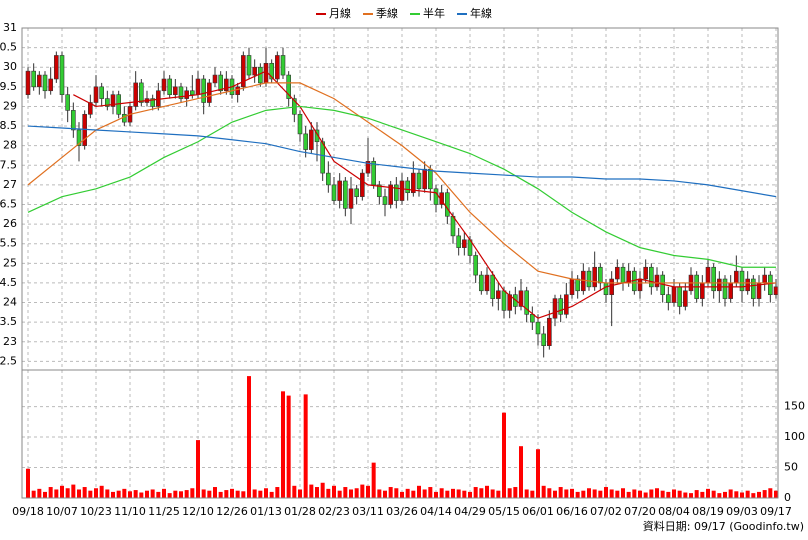 This screenshot has height=540, width=808. Describe the element at coordinates (368, 511) in the screenshot. I see `x-tick-label: 03/11` at that location.